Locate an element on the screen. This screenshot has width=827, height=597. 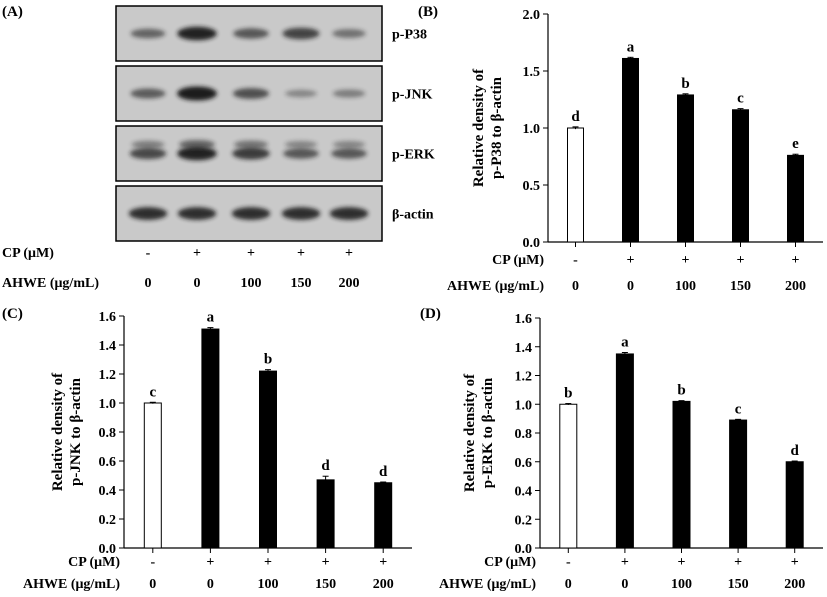
ahwe-value: 150 is located at coordinates (301, 283).